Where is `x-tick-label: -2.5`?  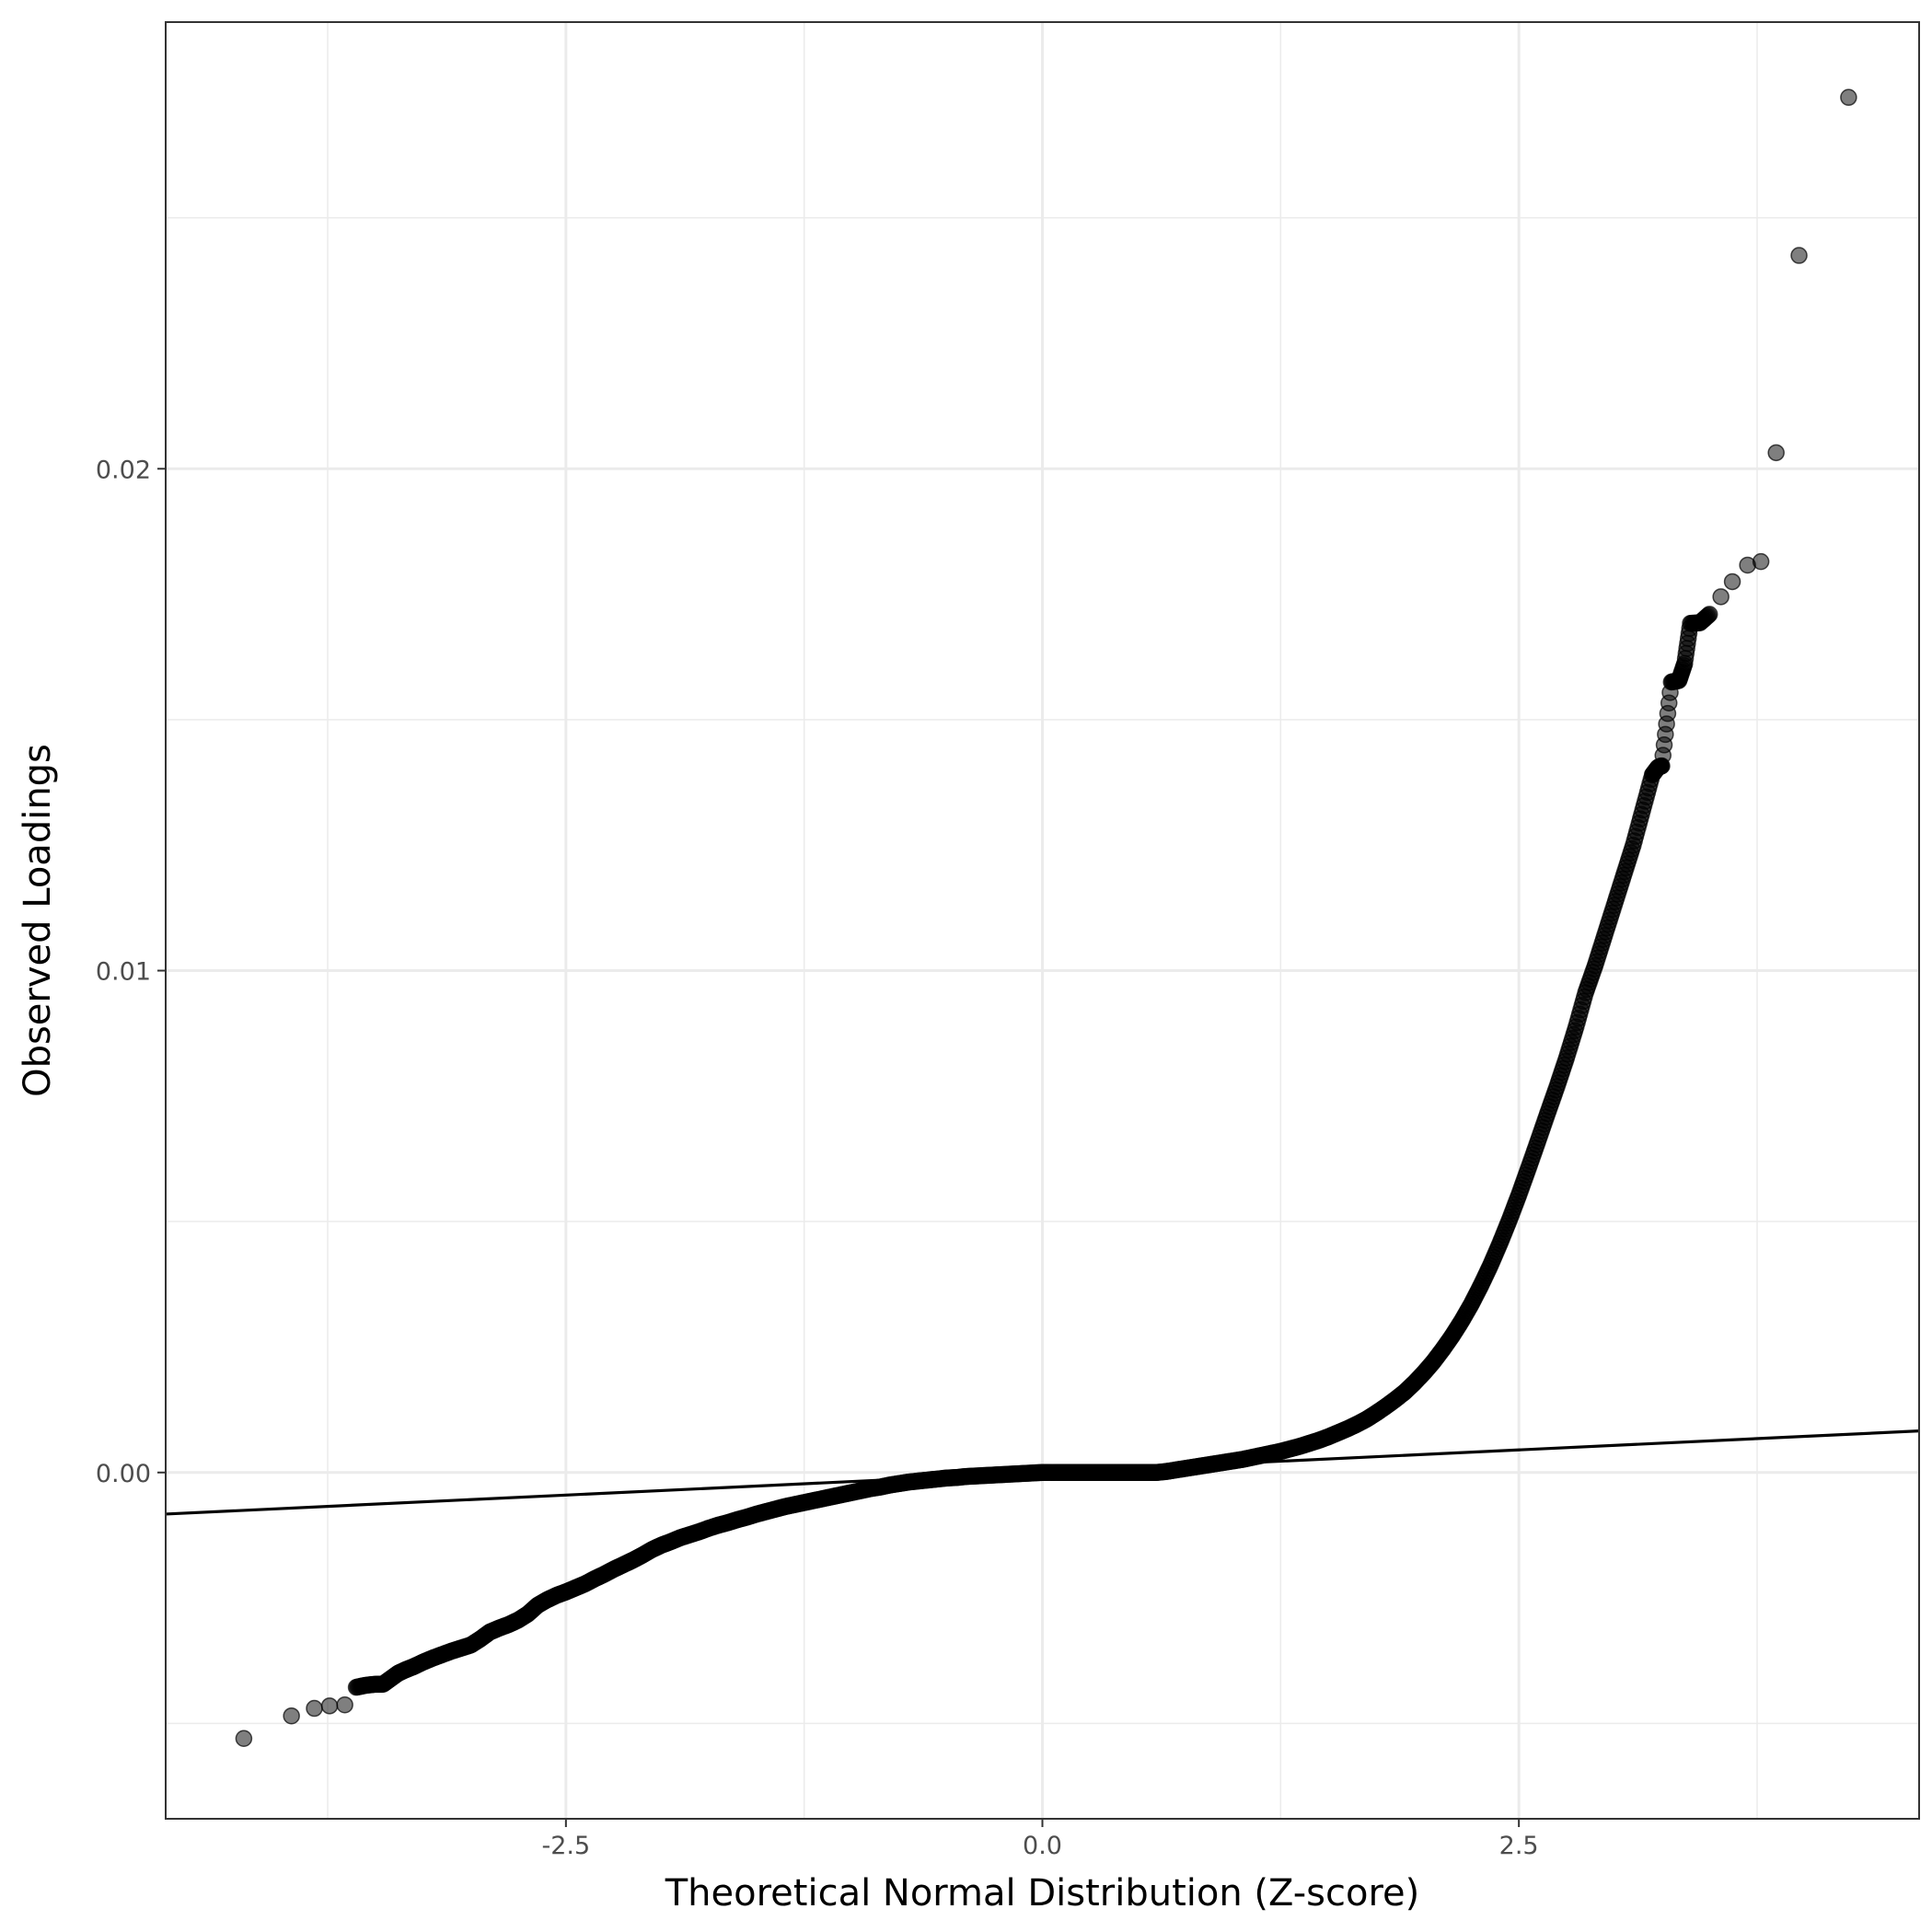 x-tick-label: -2.5 is located at coordinates (566, 1846).